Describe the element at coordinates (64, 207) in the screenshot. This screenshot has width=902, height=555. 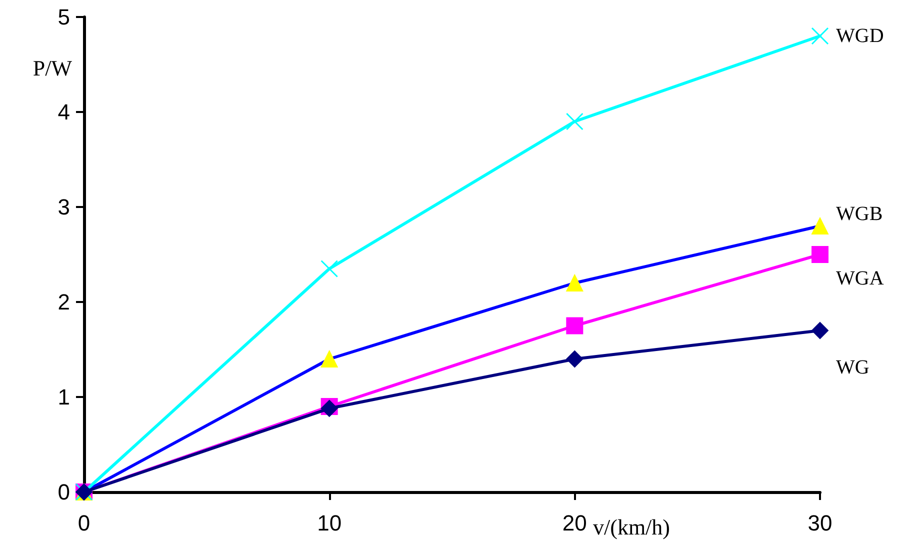
I see `y-tick-label: 3` at that location.